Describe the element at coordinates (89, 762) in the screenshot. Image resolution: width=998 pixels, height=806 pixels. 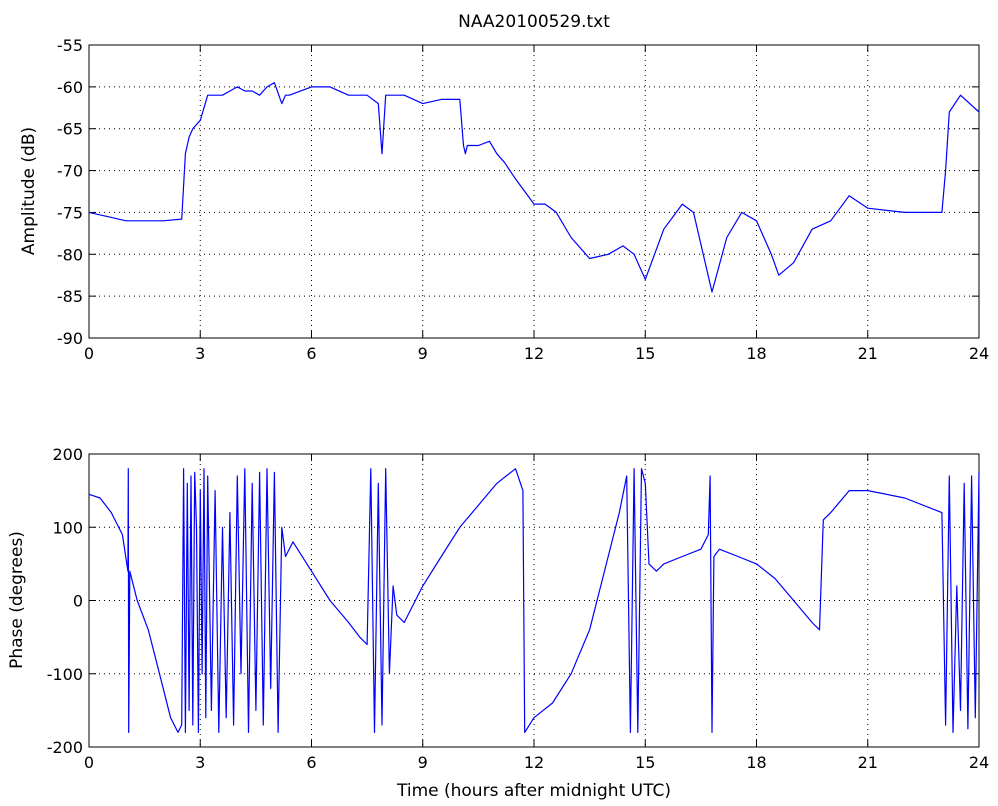
I see `phase-x-tick-label: 0` at that location.